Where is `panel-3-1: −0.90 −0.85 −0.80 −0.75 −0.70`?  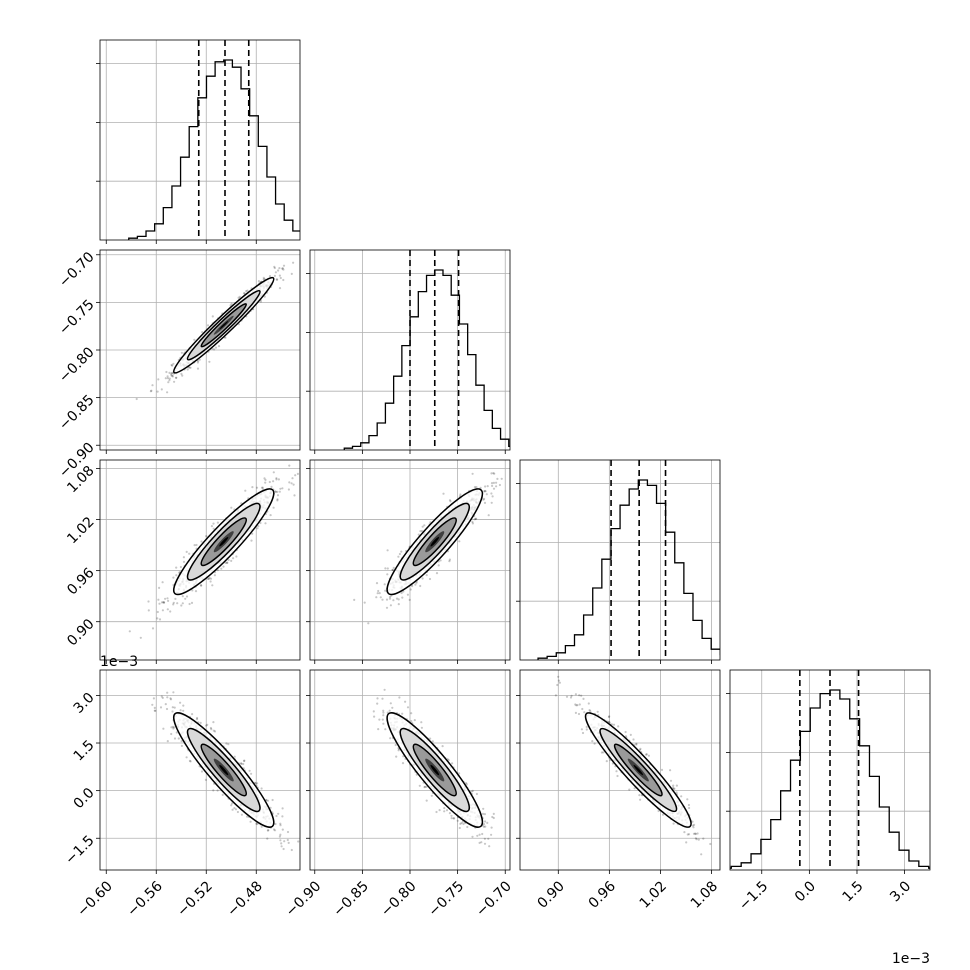 panel-3-1: −0.90 −0.85 −0.80 −0.75 −0.70 is located at coordinates (399, 794).